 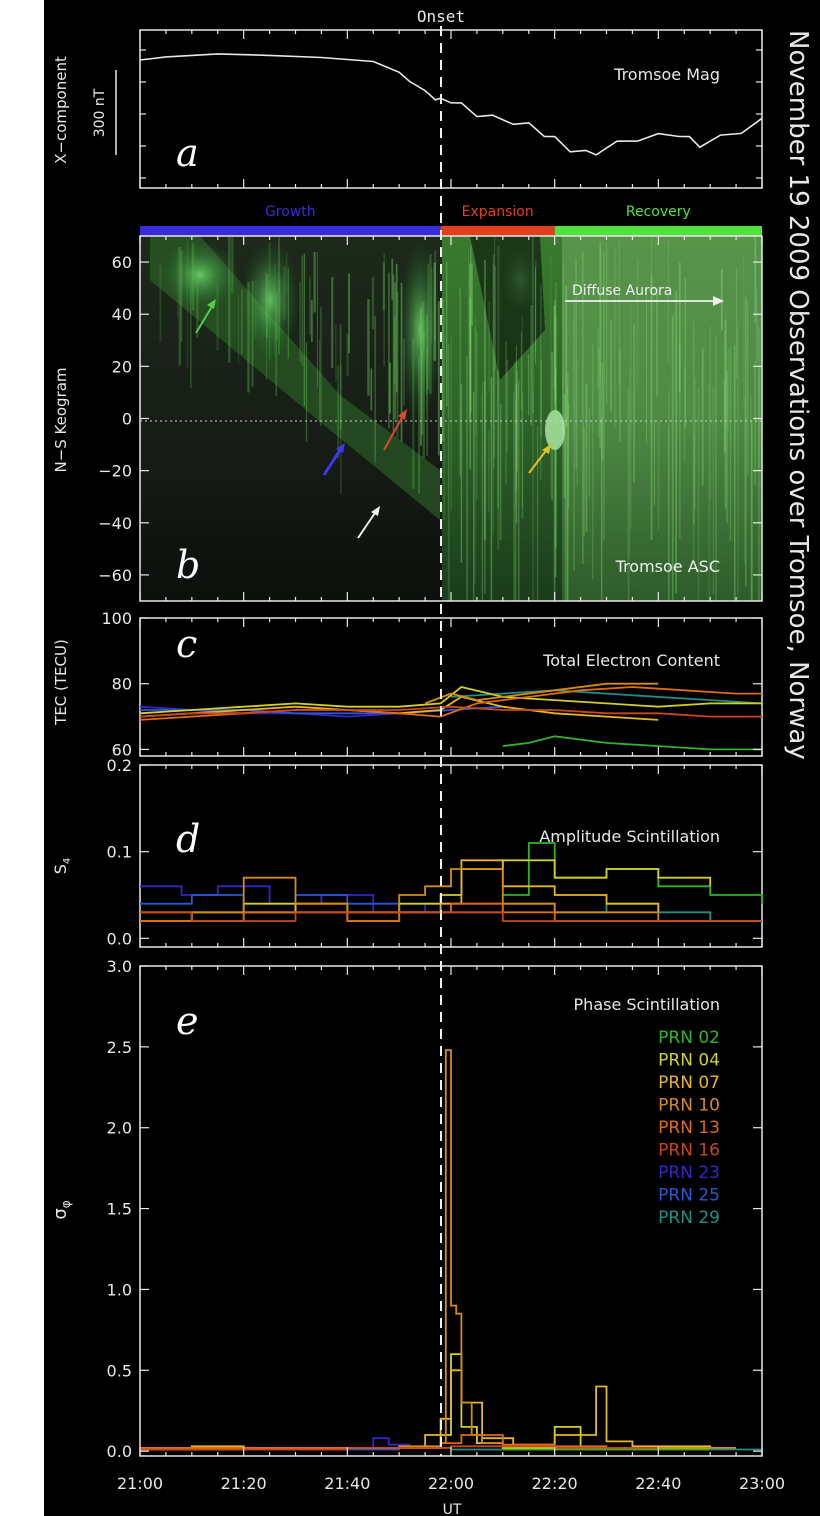 I want to click on y-tick-label: 2.0, so click(x=119, y=1128).